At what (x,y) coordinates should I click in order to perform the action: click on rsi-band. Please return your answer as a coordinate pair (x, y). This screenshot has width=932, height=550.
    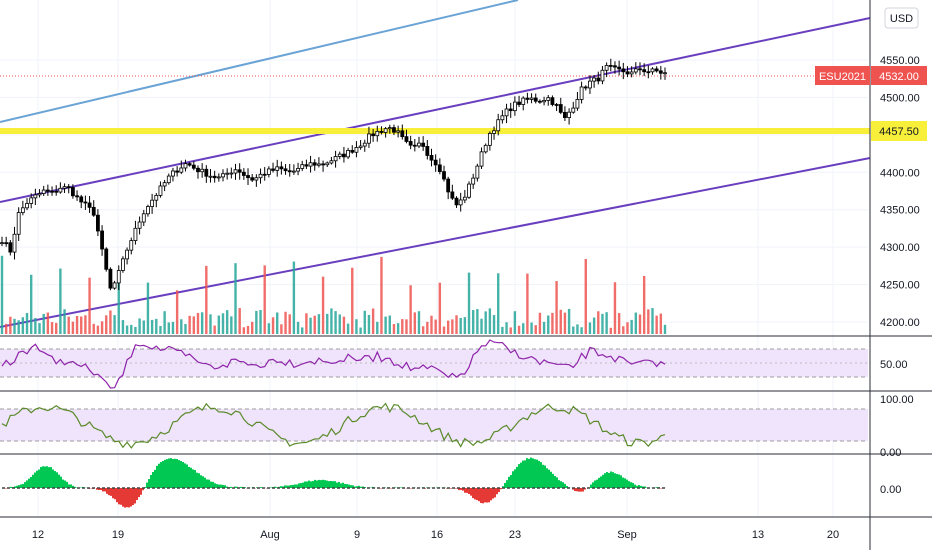
    Looking at the image, I should click on (434, 363).